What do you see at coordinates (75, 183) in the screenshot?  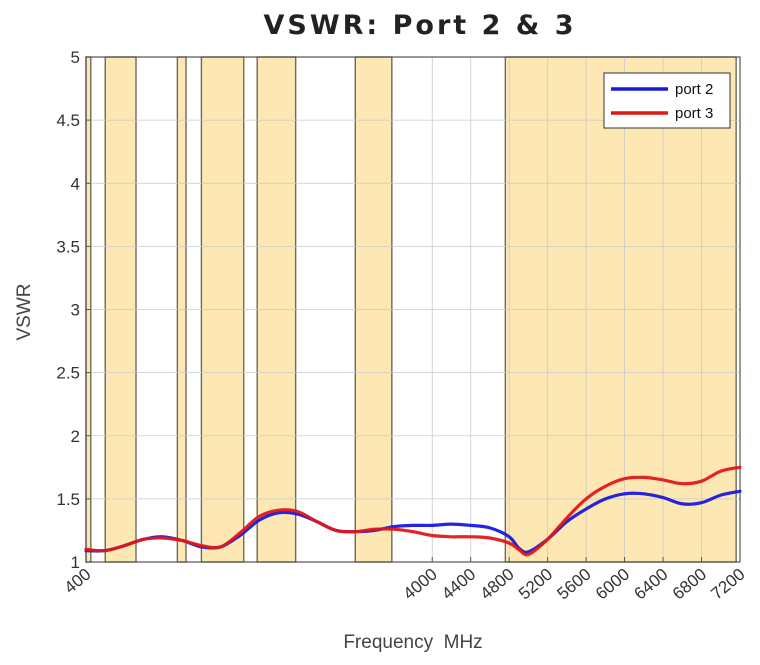 I see `y-tick-label: 4` at bounding box center [75, 183].